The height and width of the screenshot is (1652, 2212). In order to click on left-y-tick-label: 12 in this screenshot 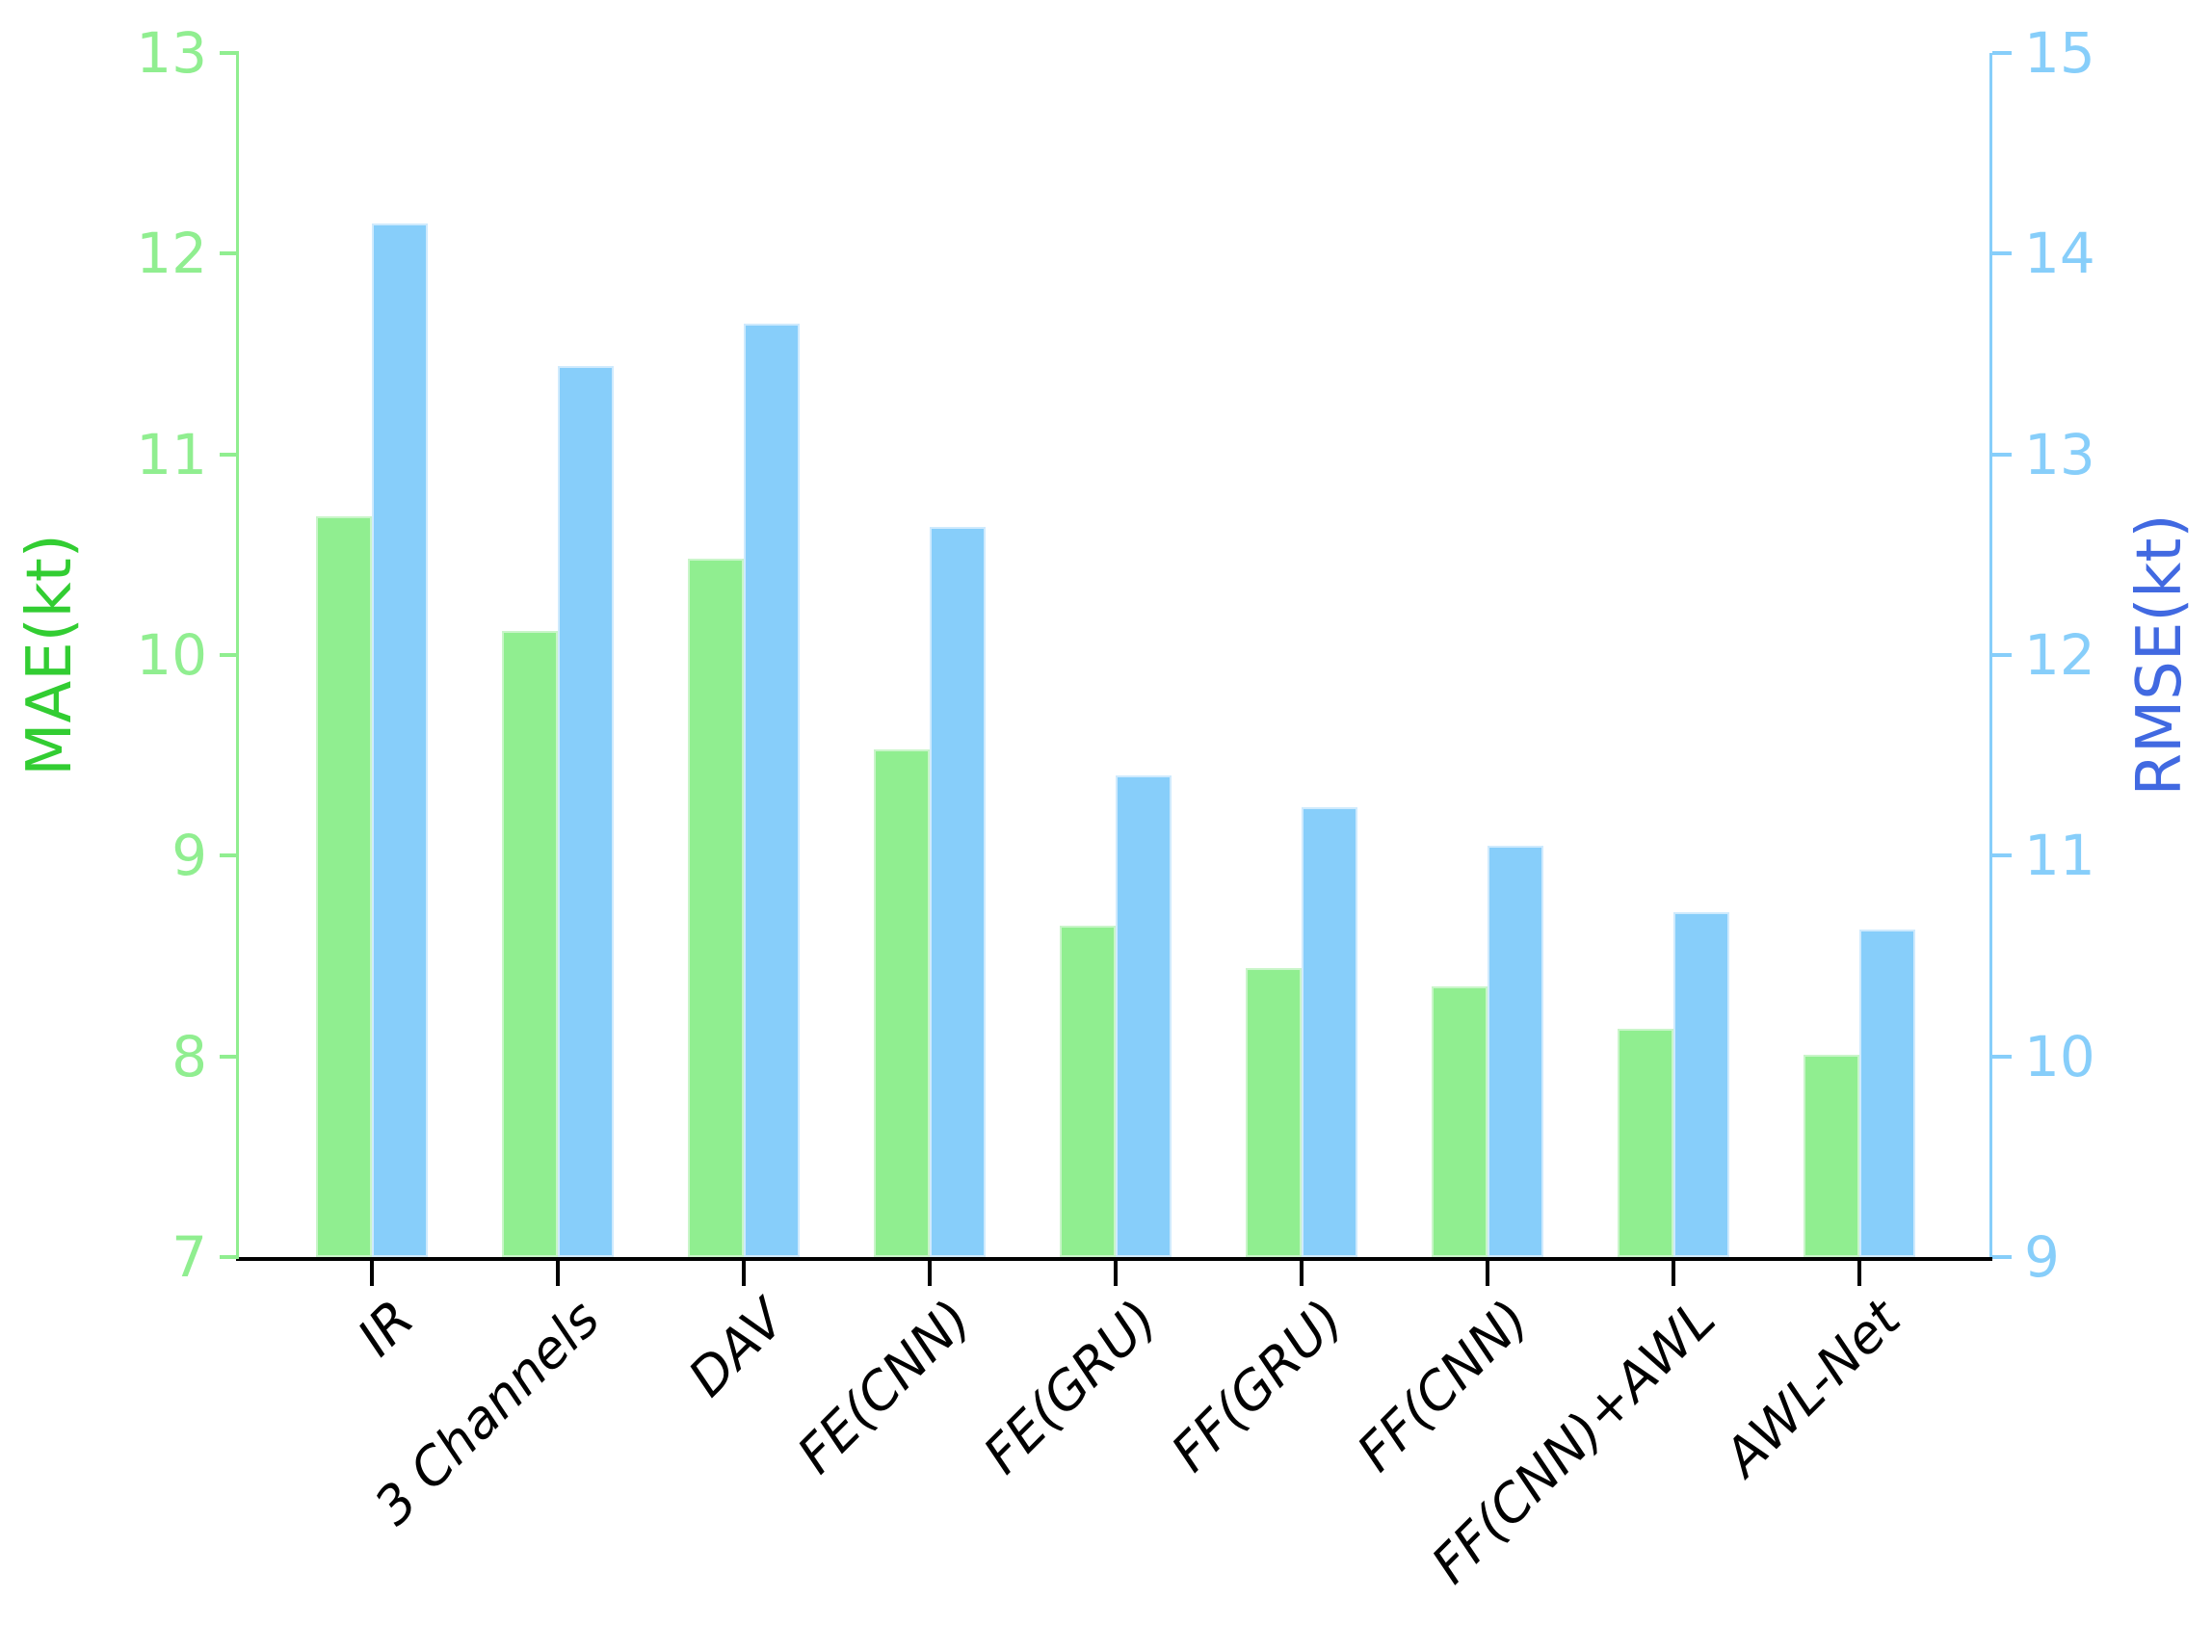, I will do `click(171, 254)`.